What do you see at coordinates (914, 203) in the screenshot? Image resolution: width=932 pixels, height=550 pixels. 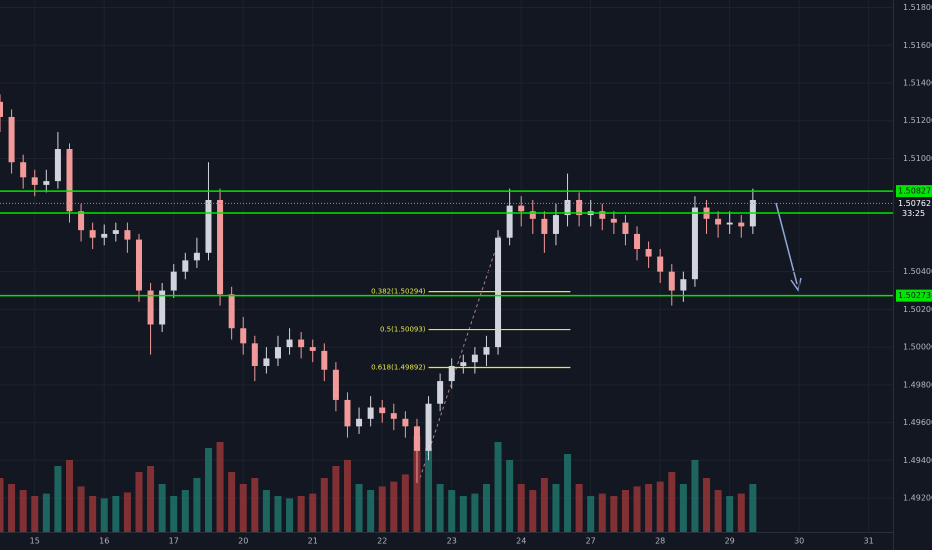 I see `last-price-label: 1.50762` at bounding box center [914, 203].